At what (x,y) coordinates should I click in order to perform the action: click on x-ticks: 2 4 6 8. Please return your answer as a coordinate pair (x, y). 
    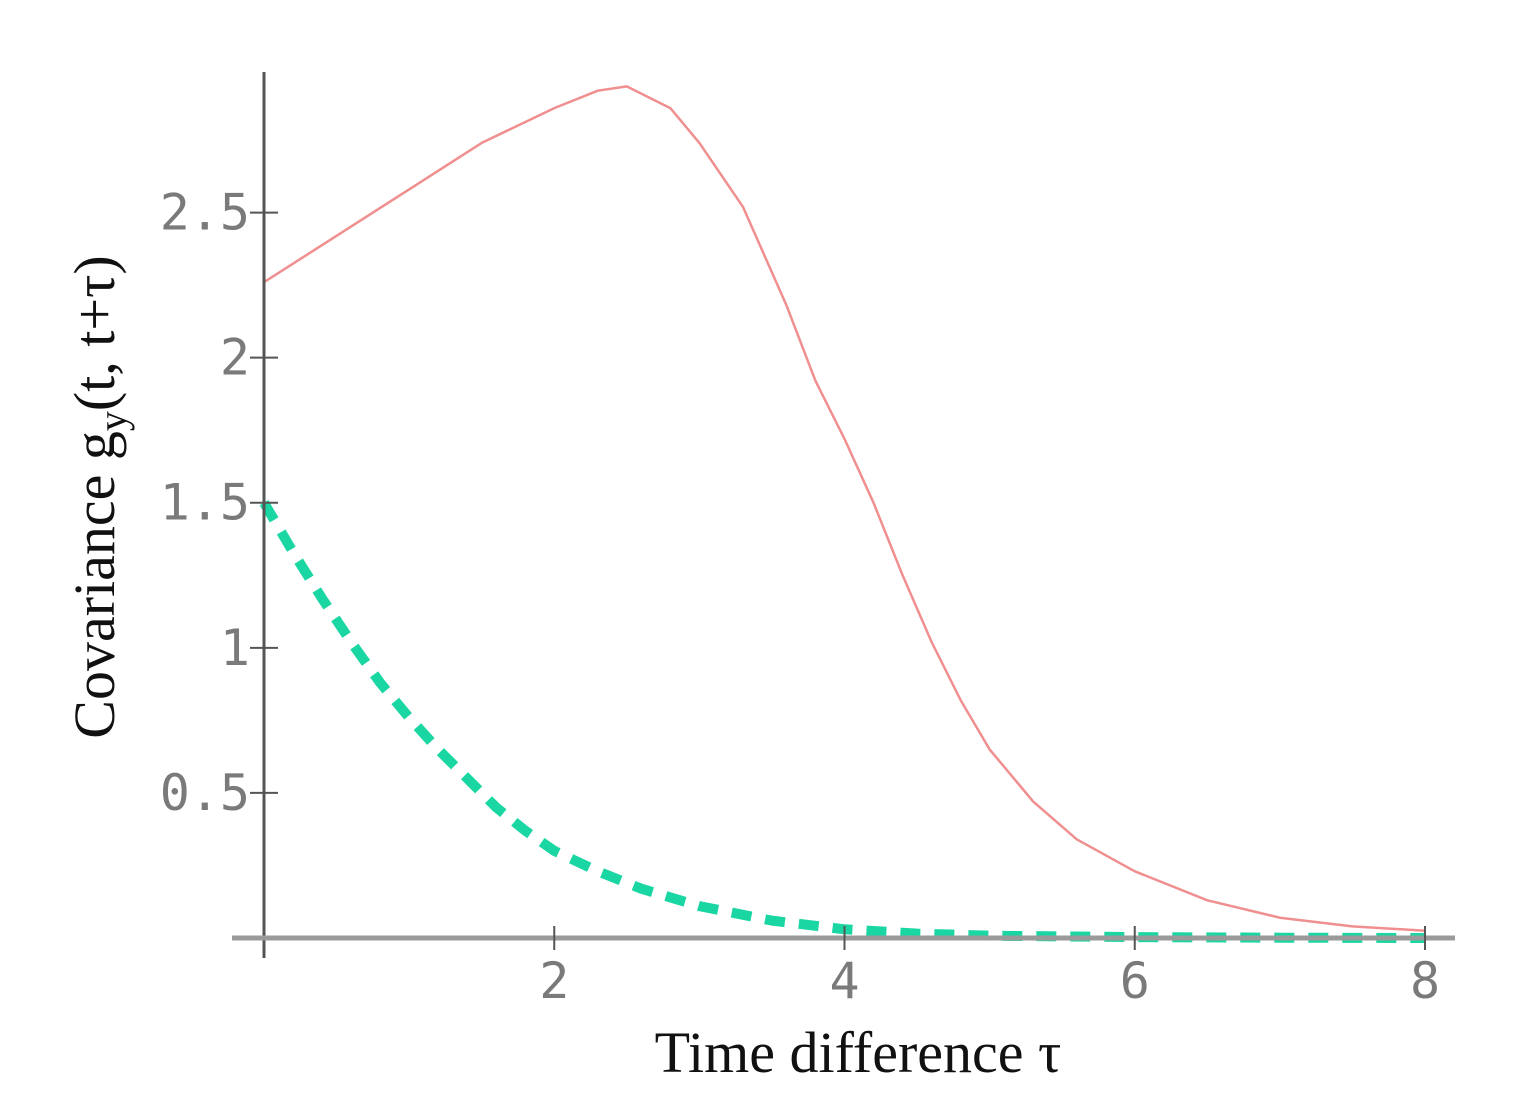
    Looking at the image, I should click on (989, 968).